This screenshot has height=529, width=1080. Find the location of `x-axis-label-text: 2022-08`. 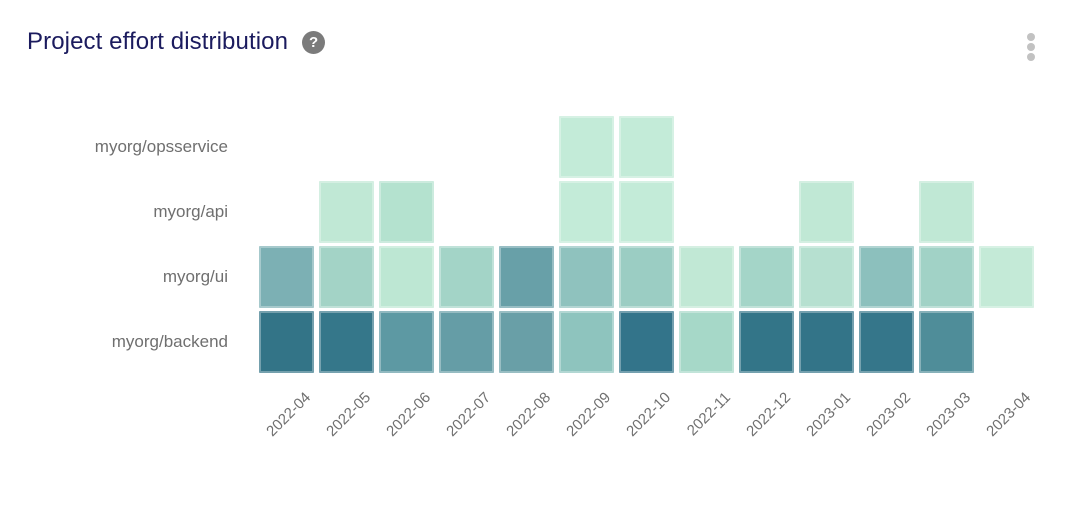

x-axis-label-text: 2022-08 is located at coordinates (529, 414).